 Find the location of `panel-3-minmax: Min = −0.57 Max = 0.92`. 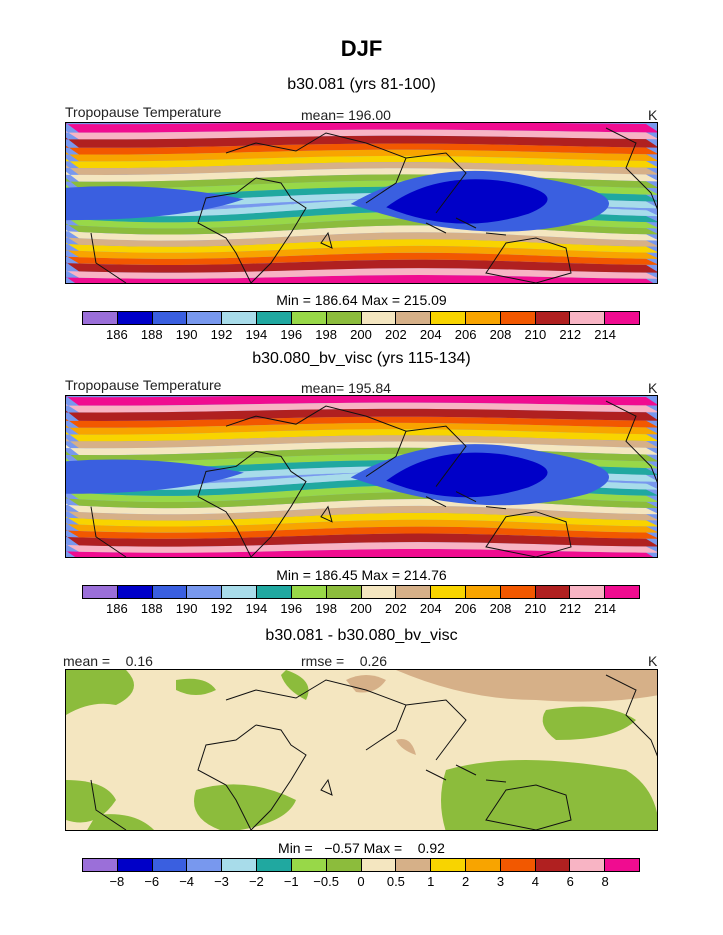

panel-3-minmax: Min = −0.57 Max = 0.92 is located at coordinates (361, 848).